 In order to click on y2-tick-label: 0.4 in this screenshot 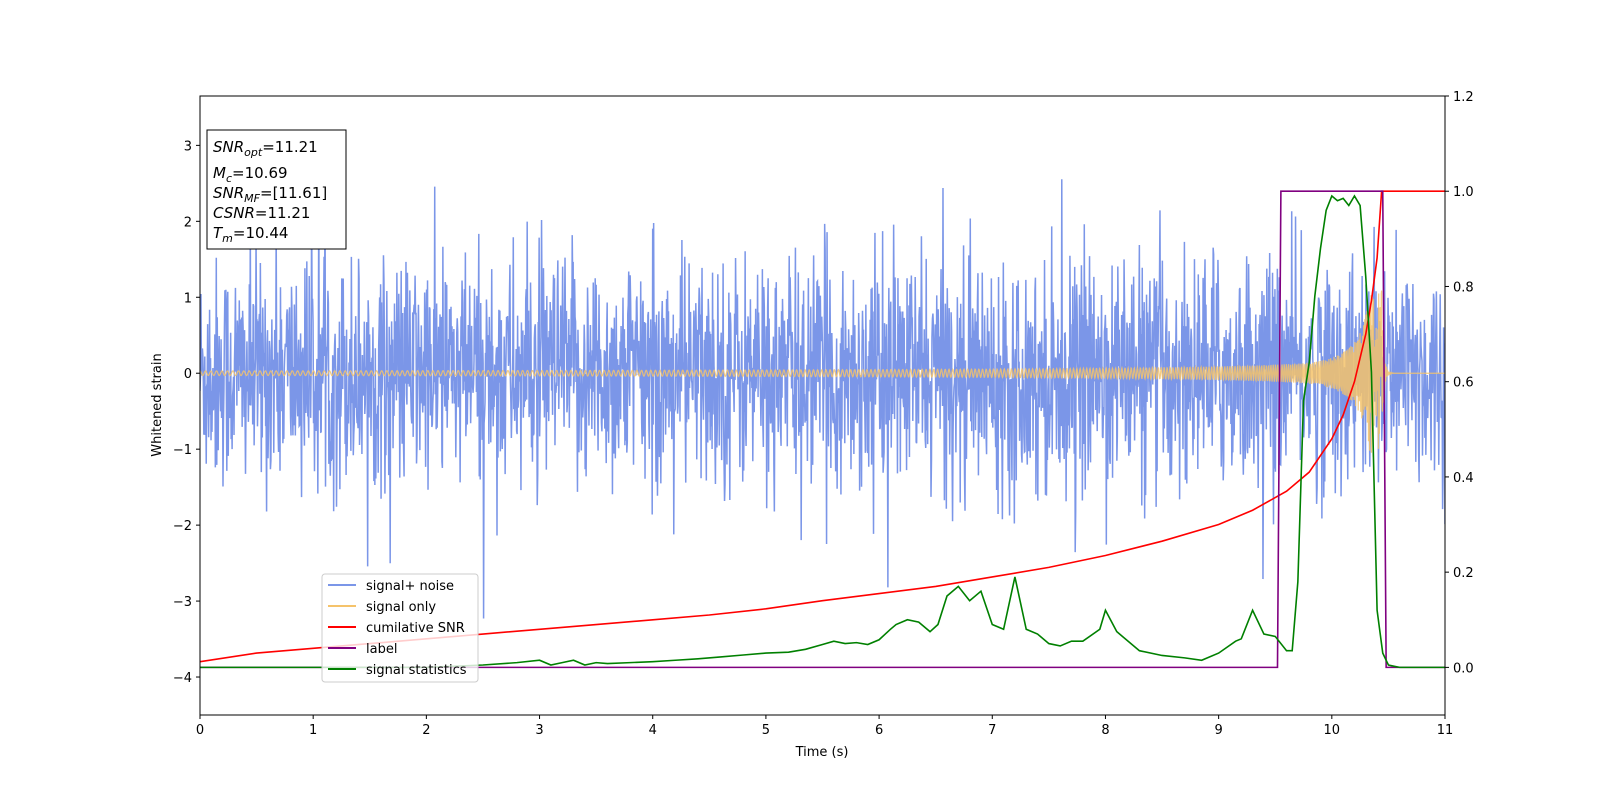, I will do `click(1463, 478)`.